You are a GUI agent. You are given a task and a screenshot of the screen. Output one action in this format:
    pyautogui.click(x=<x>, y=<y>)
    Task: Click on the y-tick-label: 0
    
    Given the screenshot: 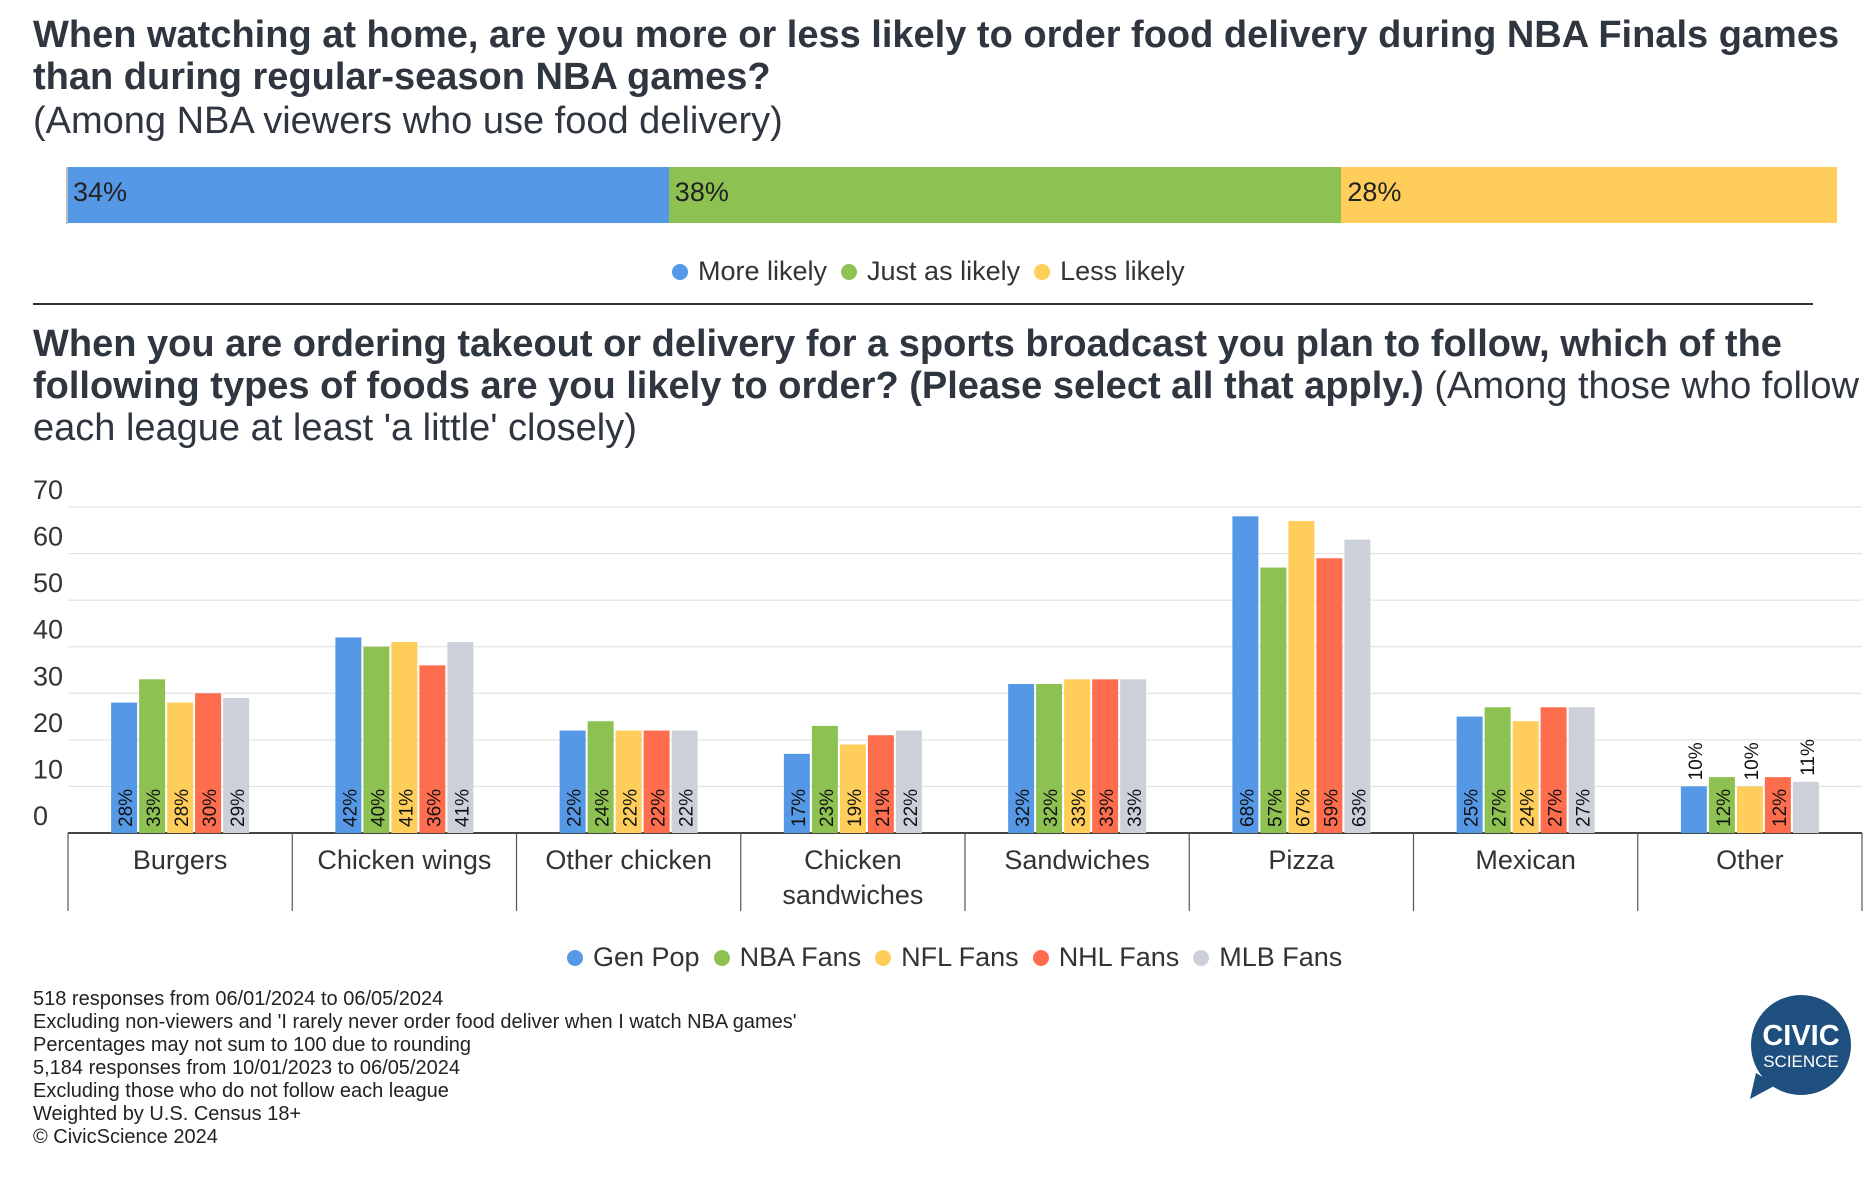 What is the action you would take?
    pyautogui.click(x=40, y=816)
    